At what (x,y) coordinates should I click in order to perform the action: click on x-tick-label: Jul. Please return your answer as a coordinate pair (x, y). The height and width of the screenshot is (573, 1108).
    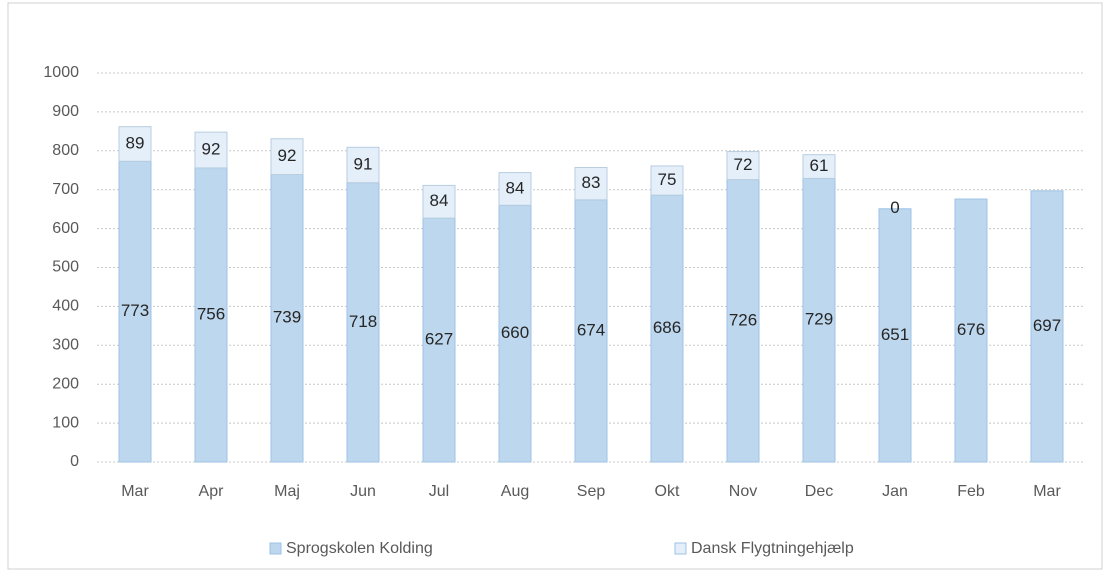
    Looking at the image, I should click on (439, 491).